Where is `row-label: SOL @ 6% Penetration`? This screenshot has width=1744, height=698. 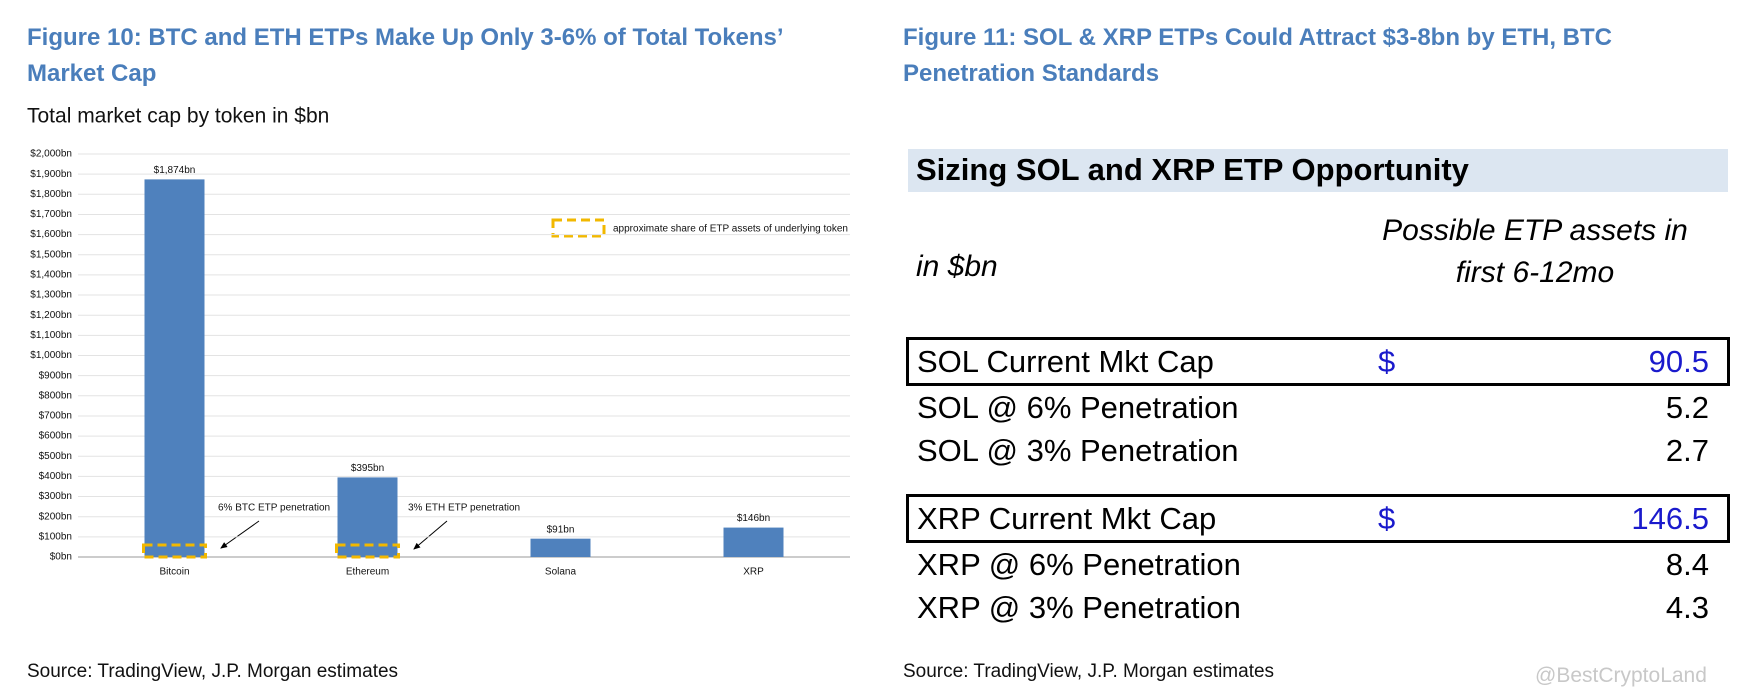
row-label: SOL @ 6% Penetration is located at coordinates (1078, 407).